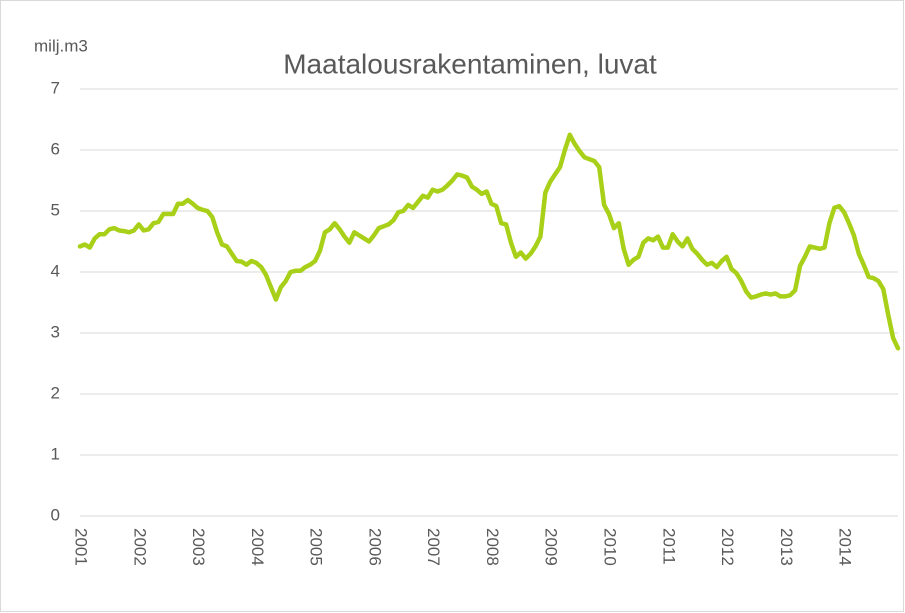  What do you see at coordinates (139, 547) in the screenshot?
I see `x-tick-label: 2002` at bounding box center [139, 547].